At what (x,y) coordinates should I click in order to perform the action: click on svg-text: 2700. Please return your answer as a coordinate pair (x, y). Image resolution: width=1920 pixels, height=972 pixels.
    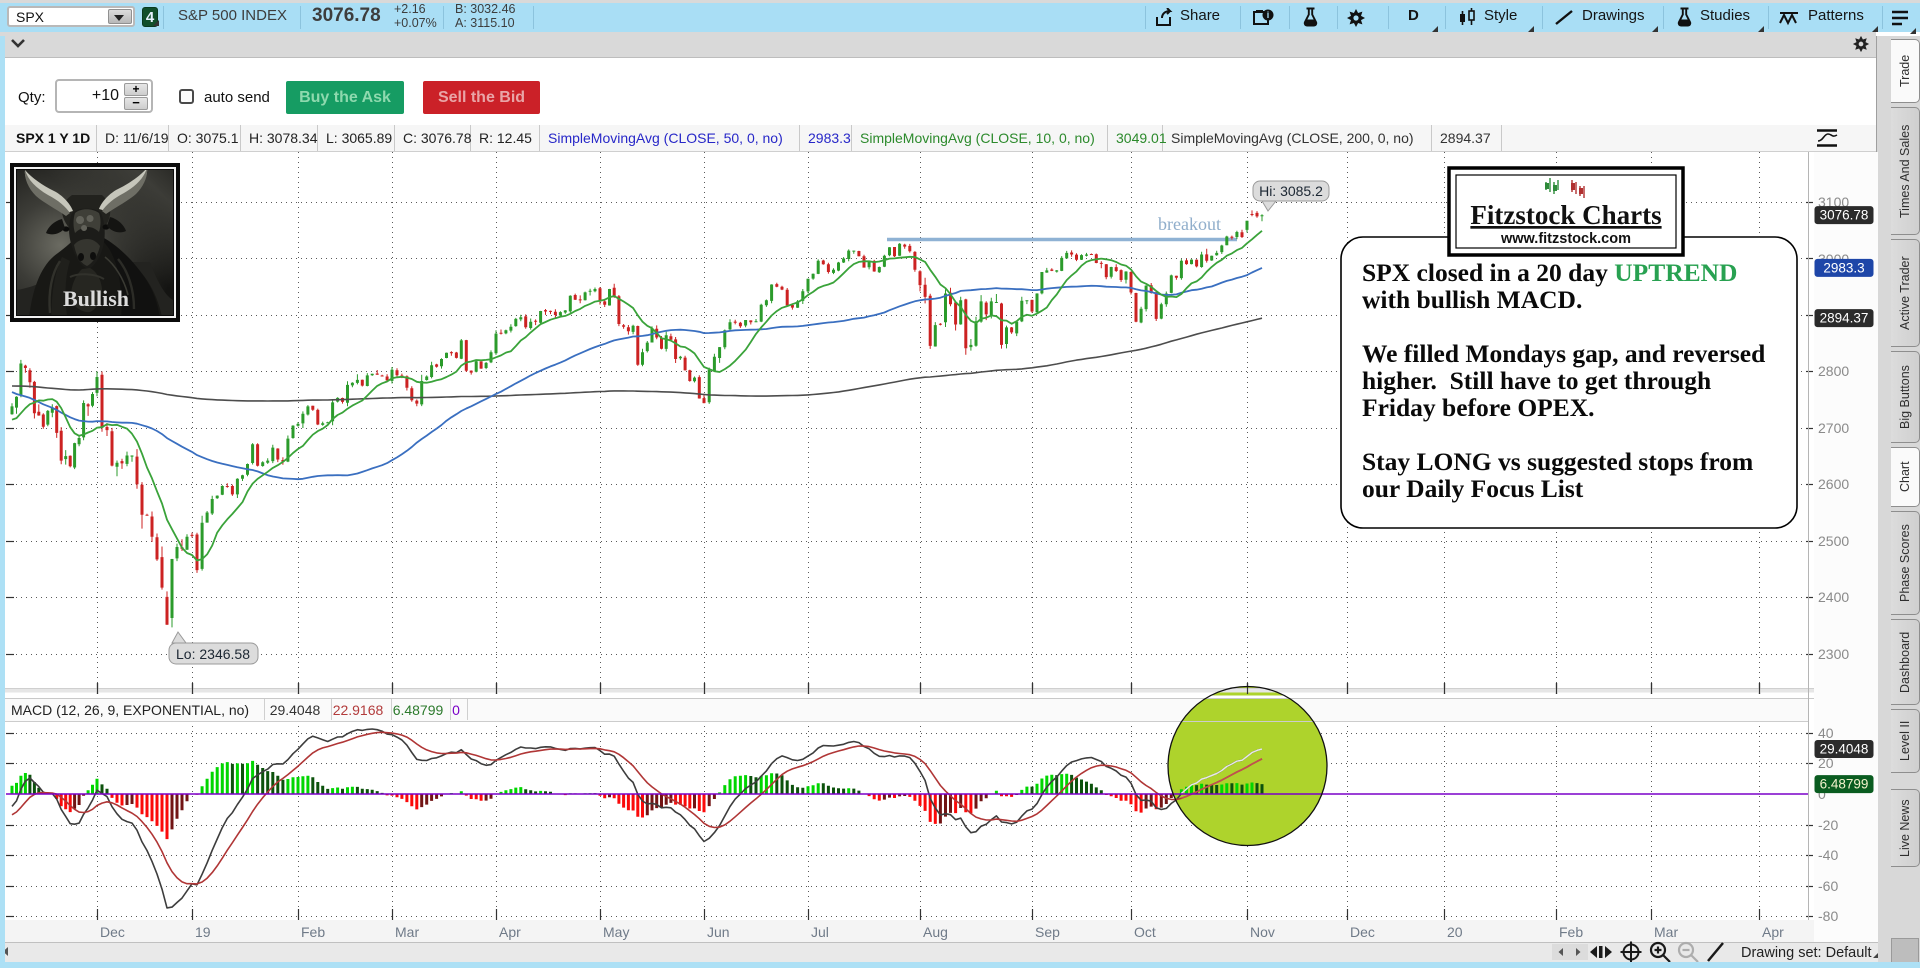
    Looking at the image, I should click on (1833, 428).